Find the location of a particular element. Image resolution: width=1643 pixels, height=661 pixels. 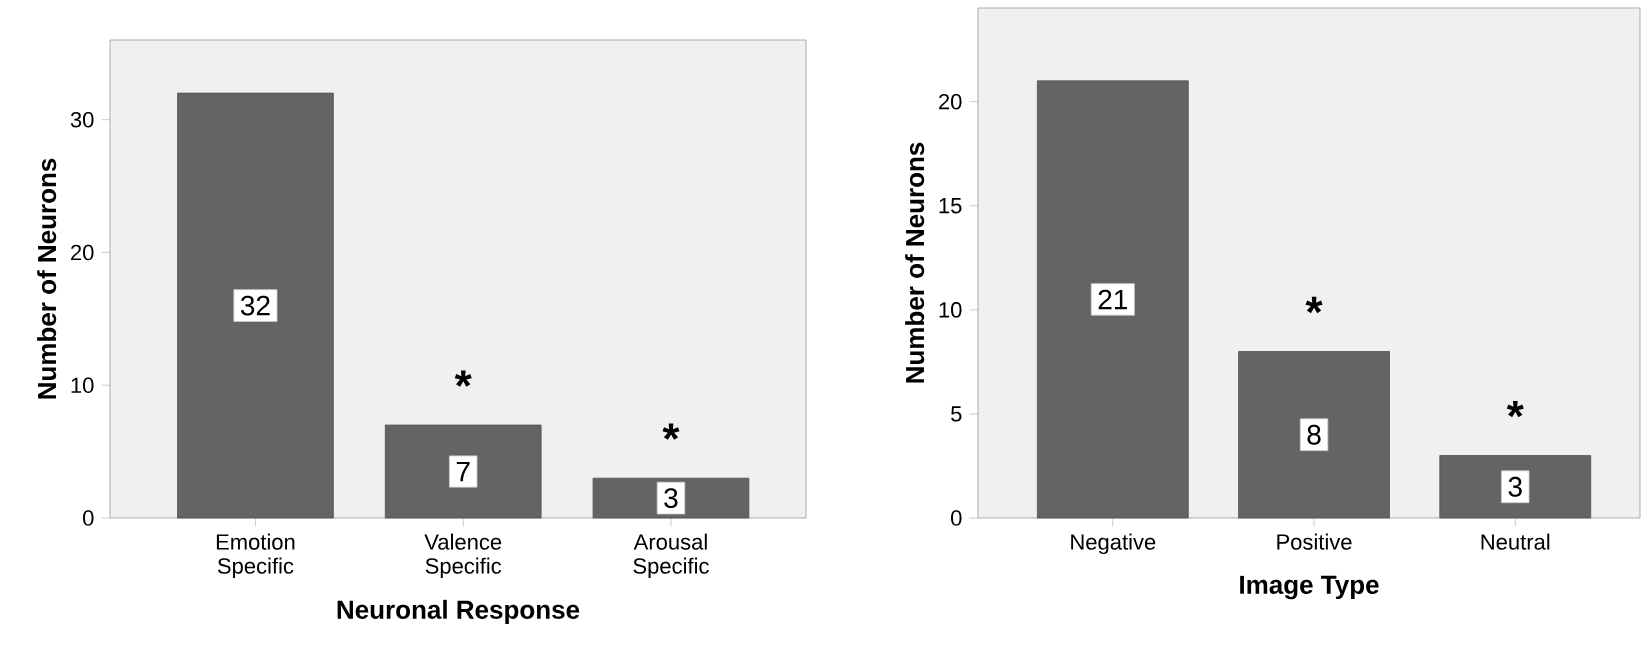

x-axis-title: Neuronal Response is located at coordinates (458, 612).